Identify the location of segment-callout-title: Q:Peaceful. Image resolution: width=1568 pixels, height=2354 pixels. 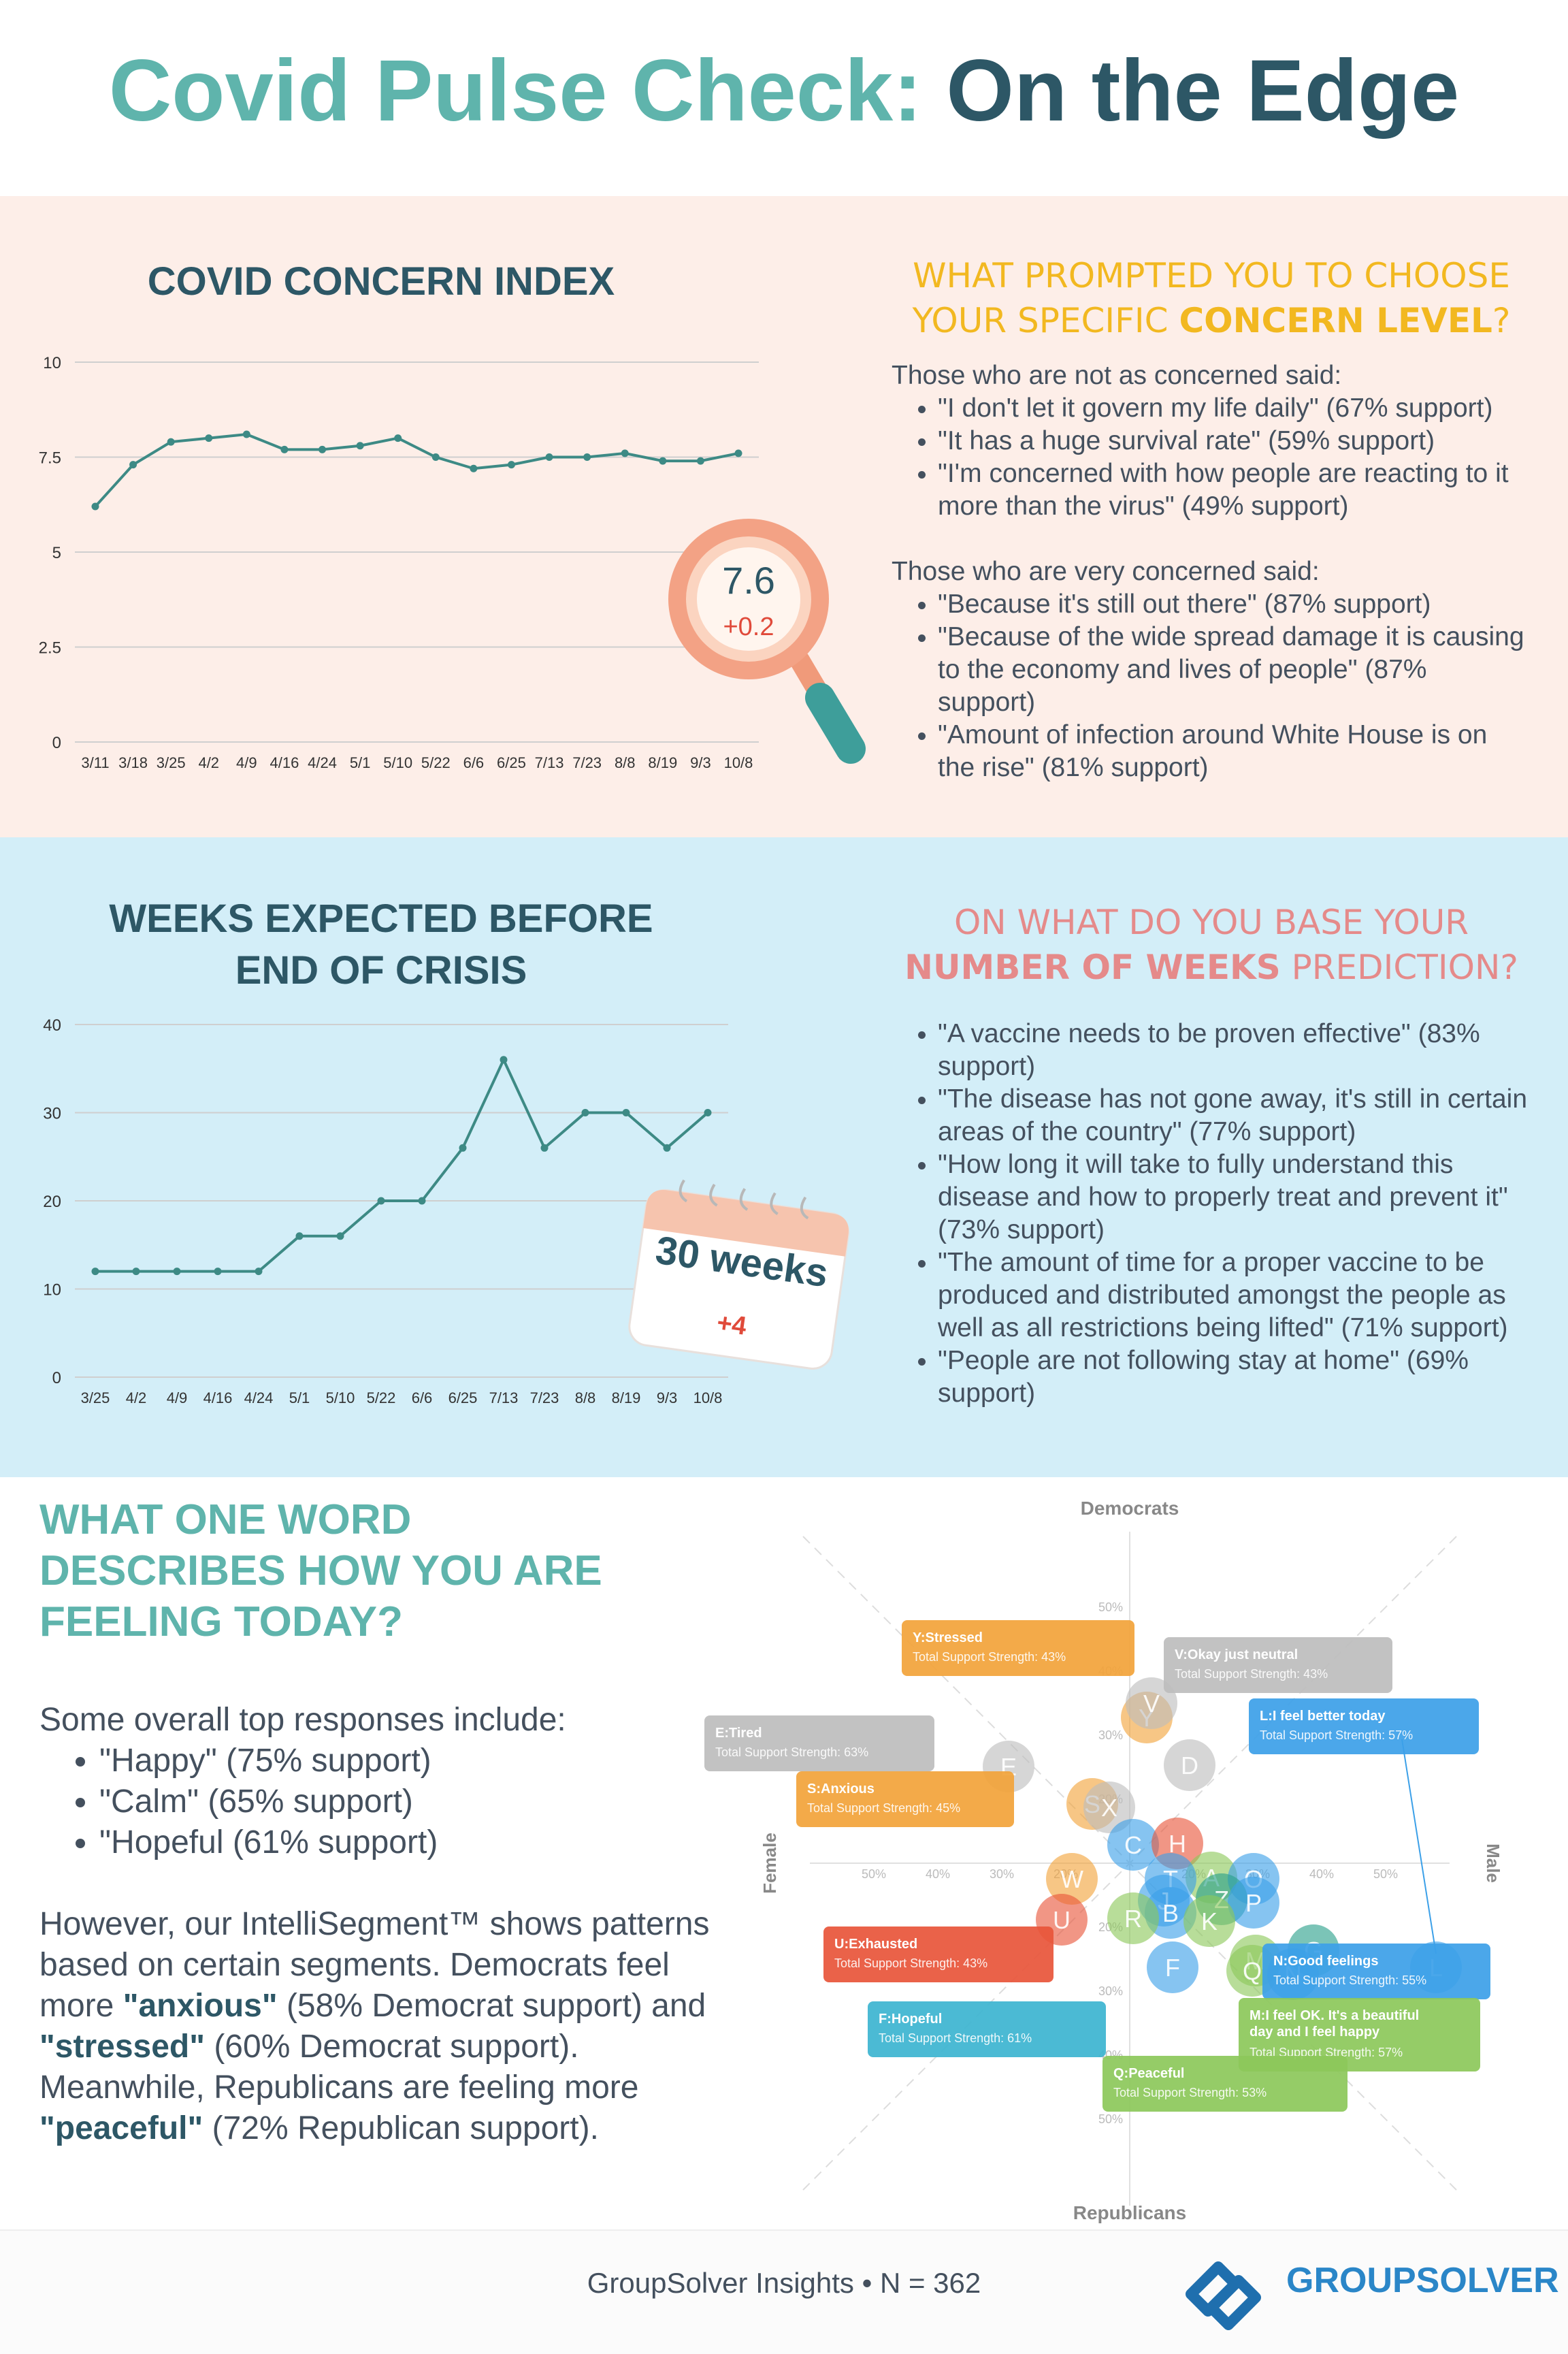
(1148, 2073).